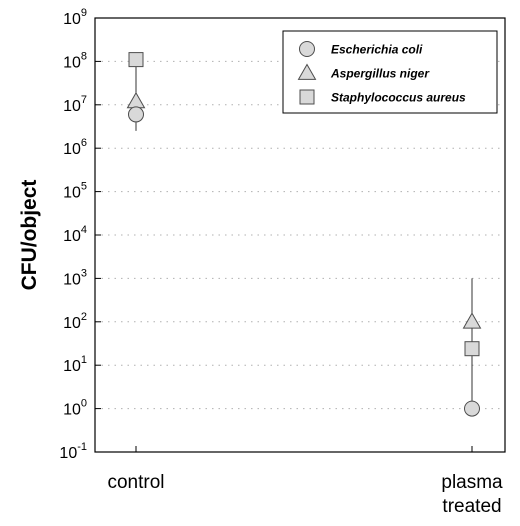 Image resolution: width=520 pixels, height=526 pixels. I want to click on legend-entry-label: Escherichia coli, so click(377, 50).